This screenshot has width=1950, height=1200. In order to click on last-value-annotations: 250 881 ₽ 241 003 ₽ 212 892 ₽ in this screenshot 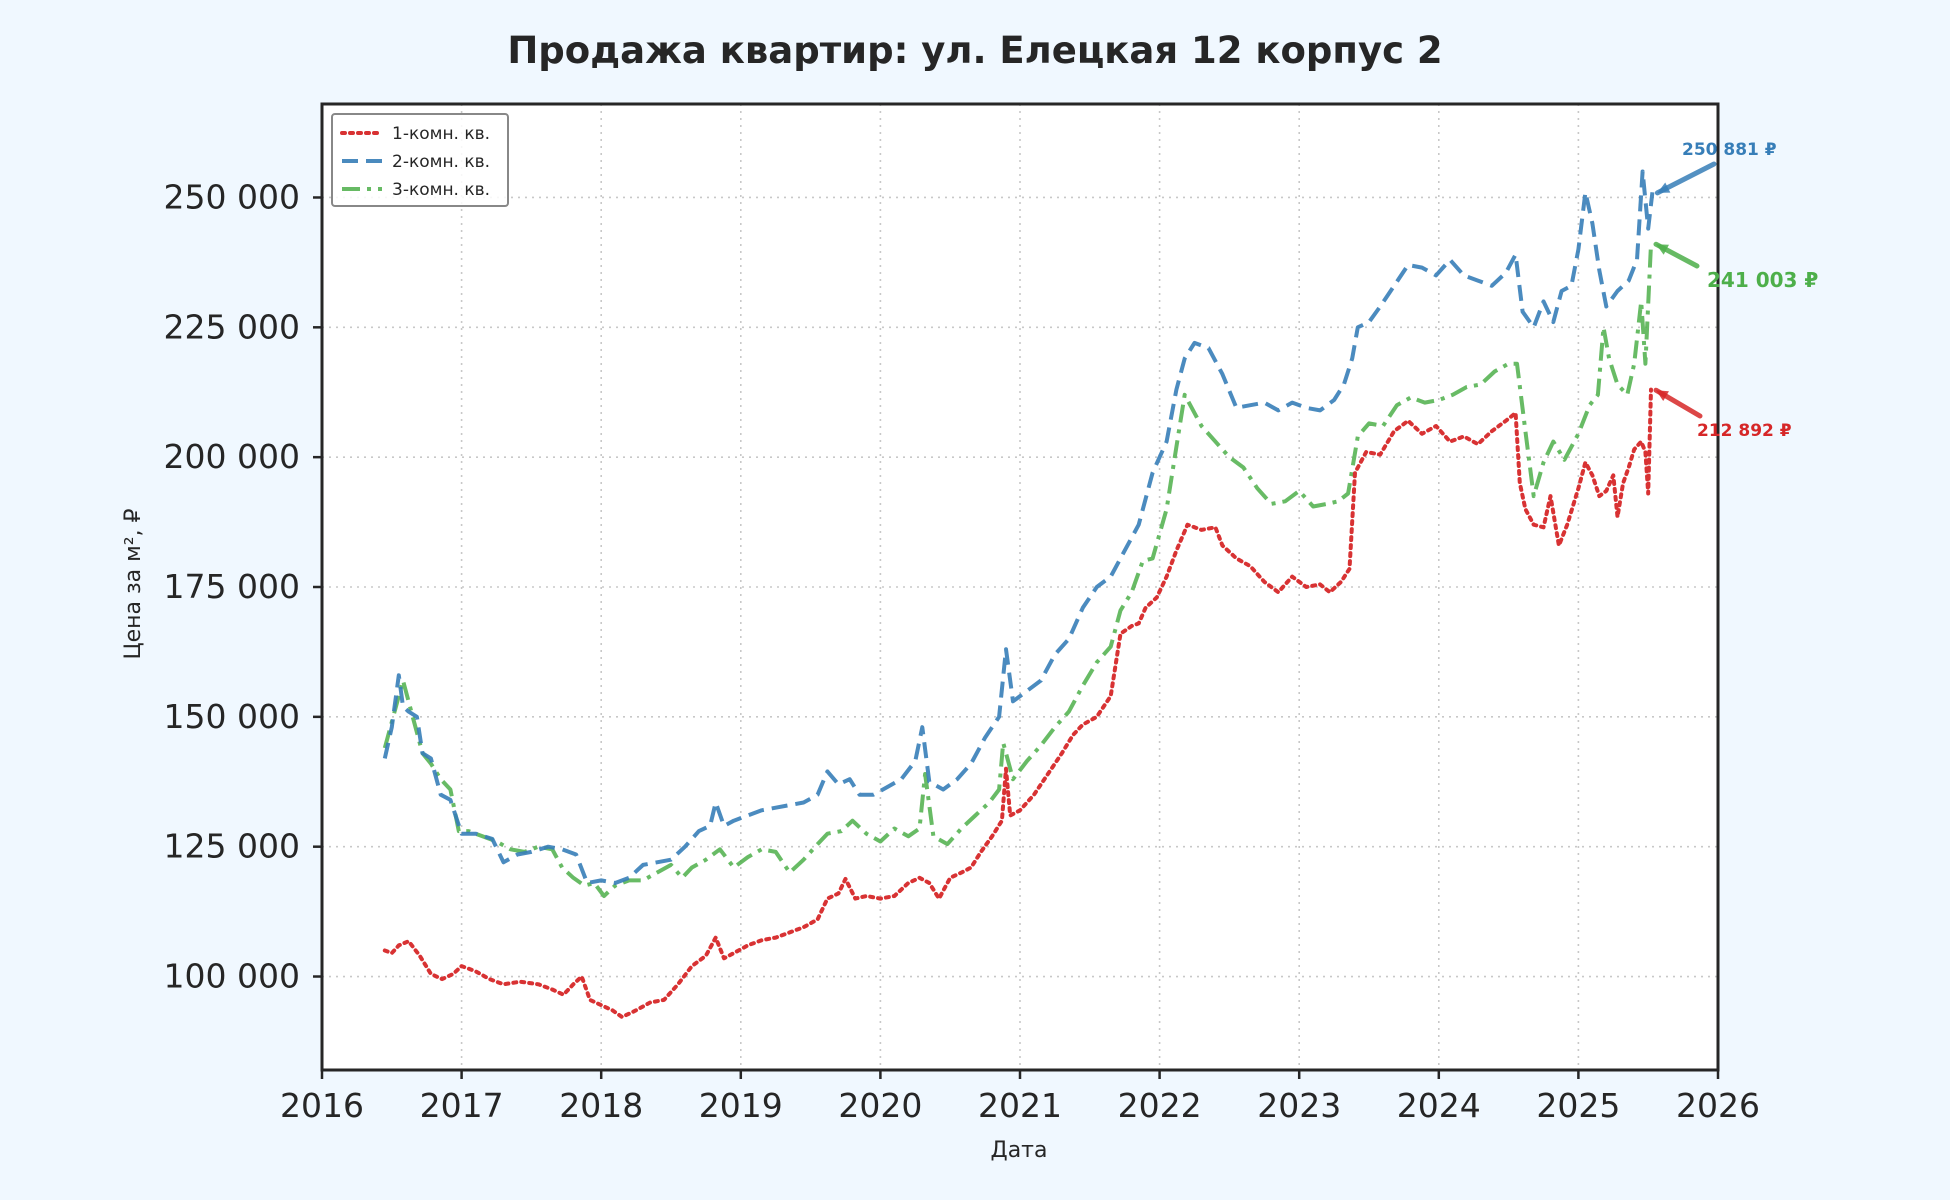, I will do `click(1735, 290)`.